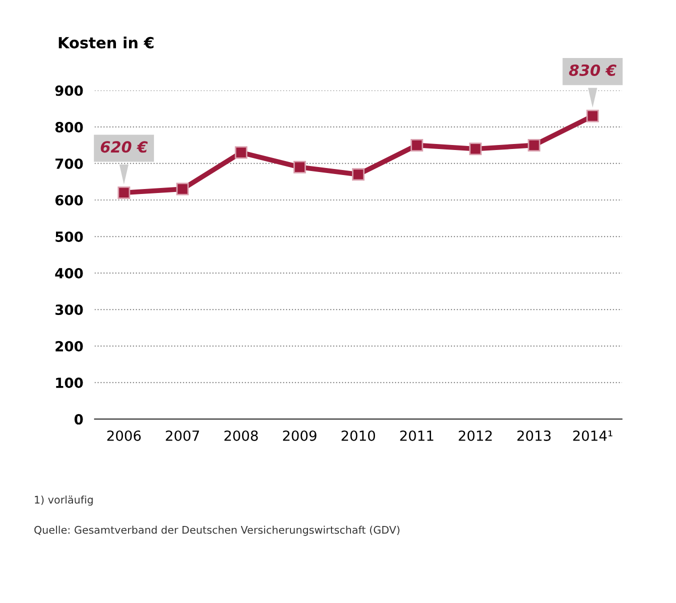  What do you see at coordinates (359, 435) in the screenshot?
I see `x-tick-label: 2010` at bounding box center [359, 435].